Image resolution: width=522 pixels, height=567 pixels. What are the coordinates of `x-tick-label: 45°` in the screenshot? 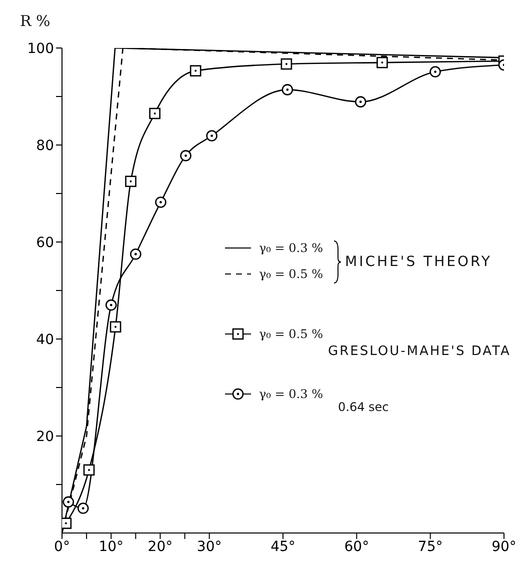 It's located at (283, 546).